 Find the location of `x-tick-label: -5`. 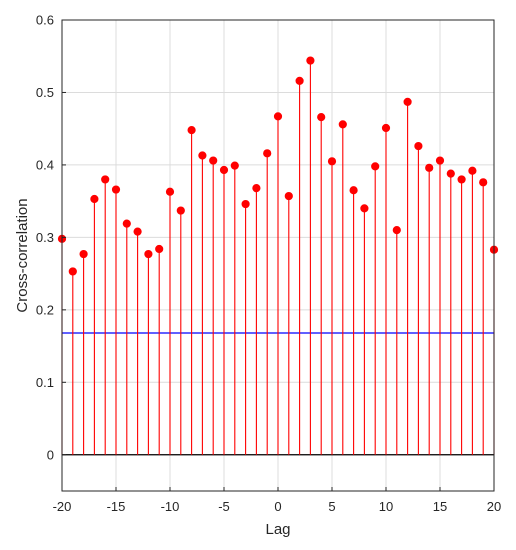

x-tick-label: -5 is located at coordinates (224, 506).